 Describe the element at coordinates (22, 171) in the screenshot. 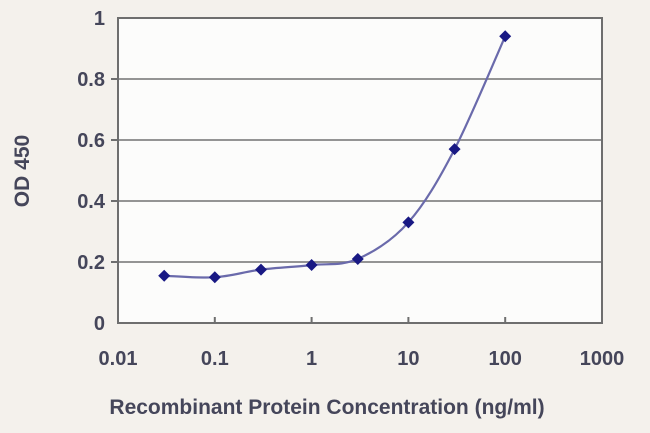

I see `y-axis-title: OD 450` at that location.